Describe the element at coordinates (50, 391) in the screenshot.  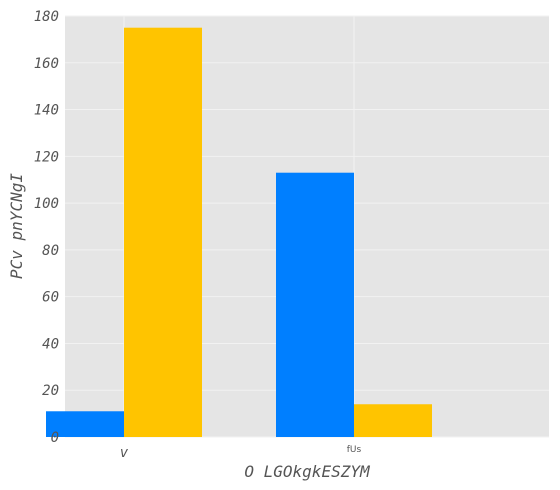
I see `y-tick-label: 20` at that location.